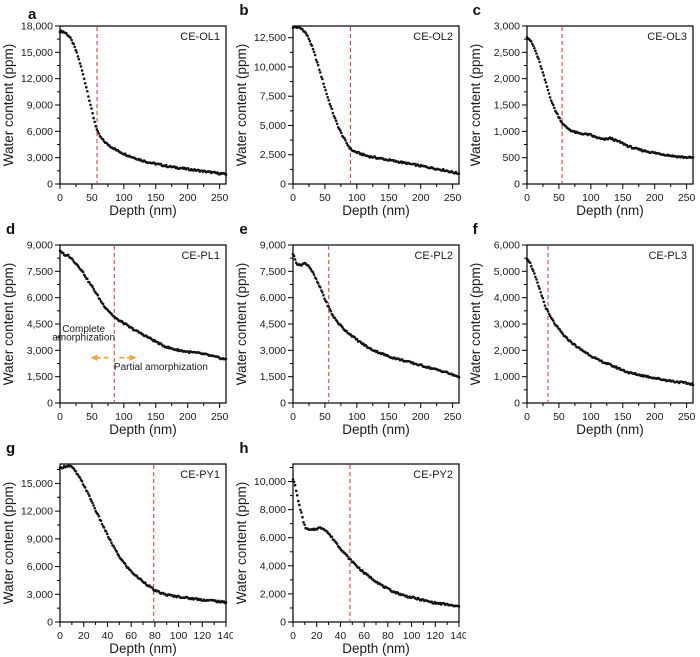 The image size is (700, 657). Describe the element at coordinates (11, 229) in the screenshot. I see `panel-letter: d` at that location.